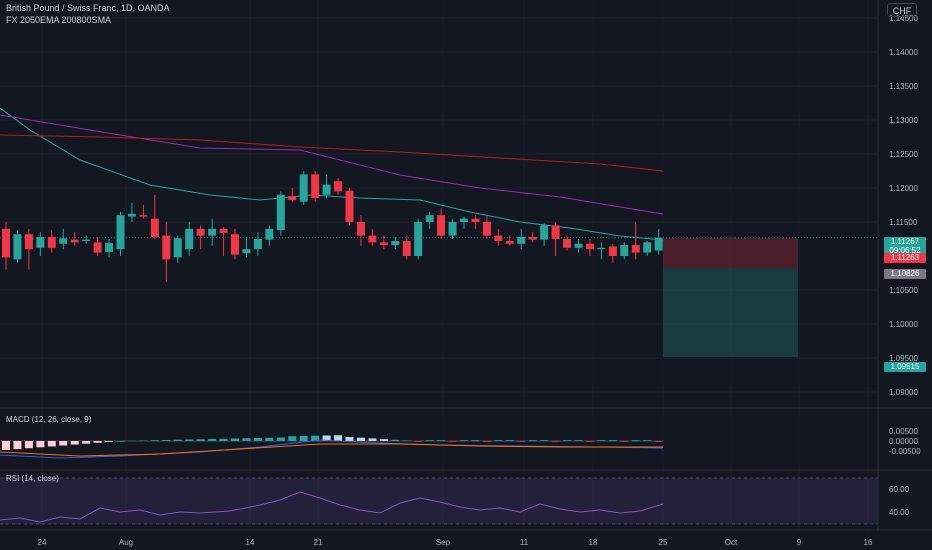 This screenshot has height=550, width=932. What do you see at coordinates (903, 290) in the screenshot?
I see `price-tick: 1.10500` at bounding box center [903, 290].